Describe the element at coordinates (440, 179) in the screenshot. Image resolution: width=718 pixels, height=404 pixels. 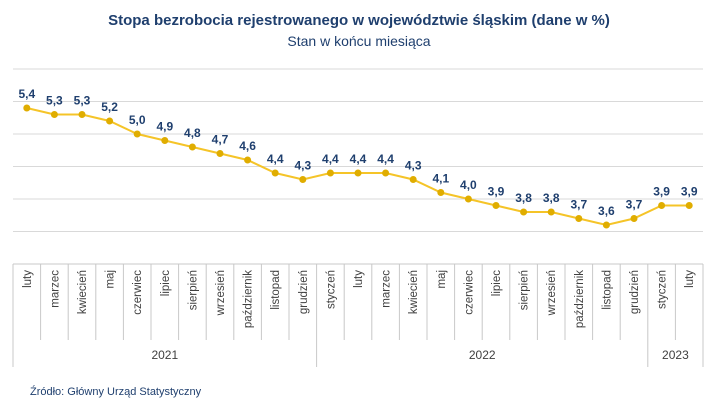
I see `data-label: 4,1` at that location.